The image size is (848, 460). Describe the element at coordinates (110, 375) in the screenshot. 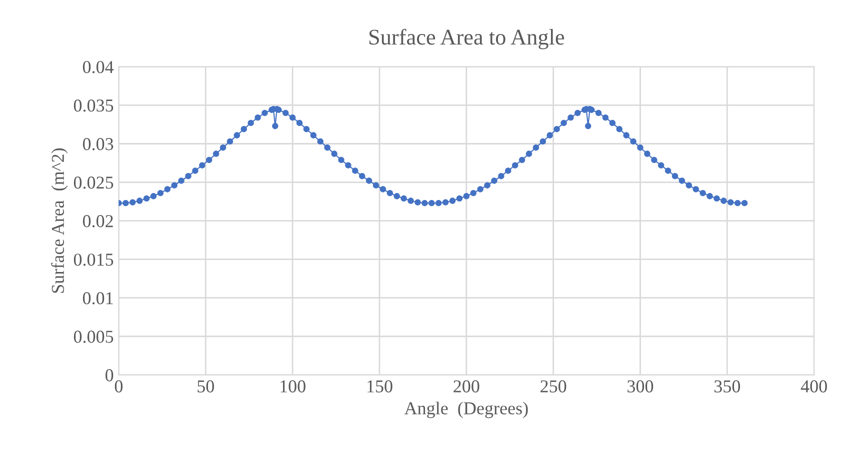

I see `y-tick-label: 0` at that location.